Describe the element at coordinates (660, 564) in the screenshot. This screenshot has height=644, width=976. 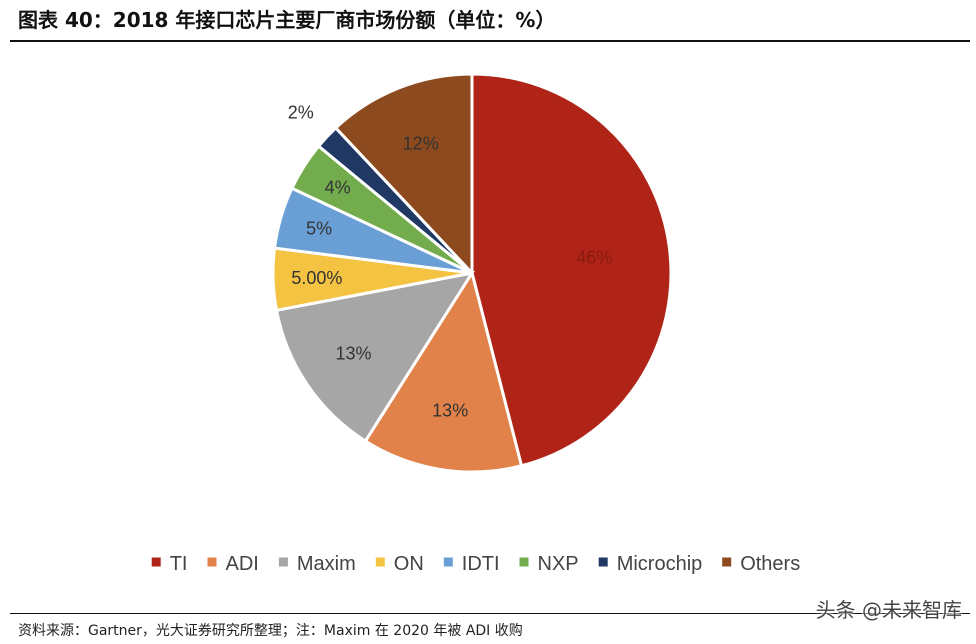
I see `legend-label-microchip: Microchip` at that location.